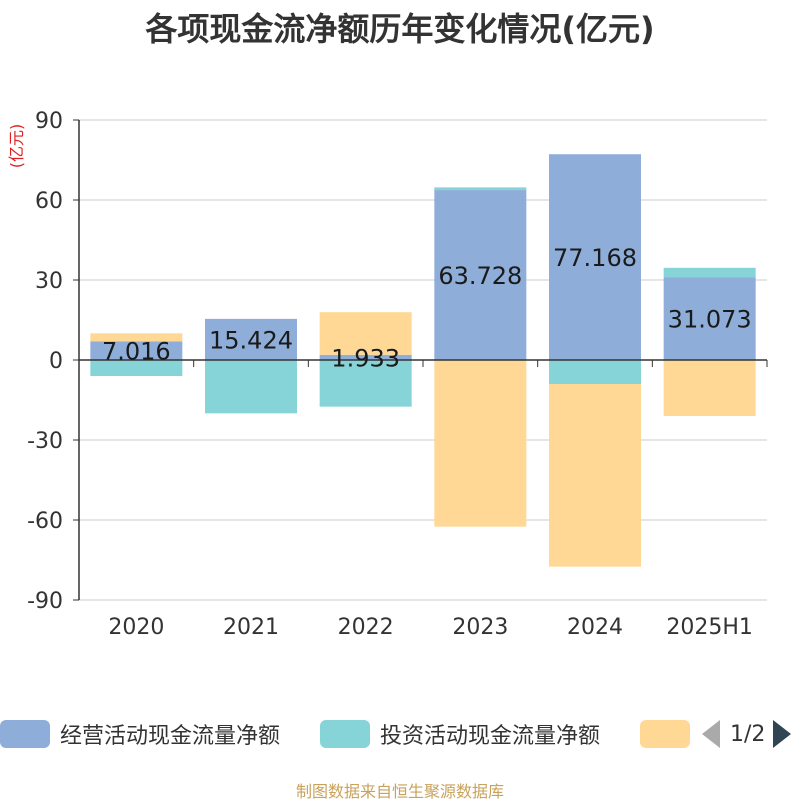  What do you see at coordinates (25, 734) in the screenshot?
I see `legend-swatch-operating` at bounding box center [25, 734].